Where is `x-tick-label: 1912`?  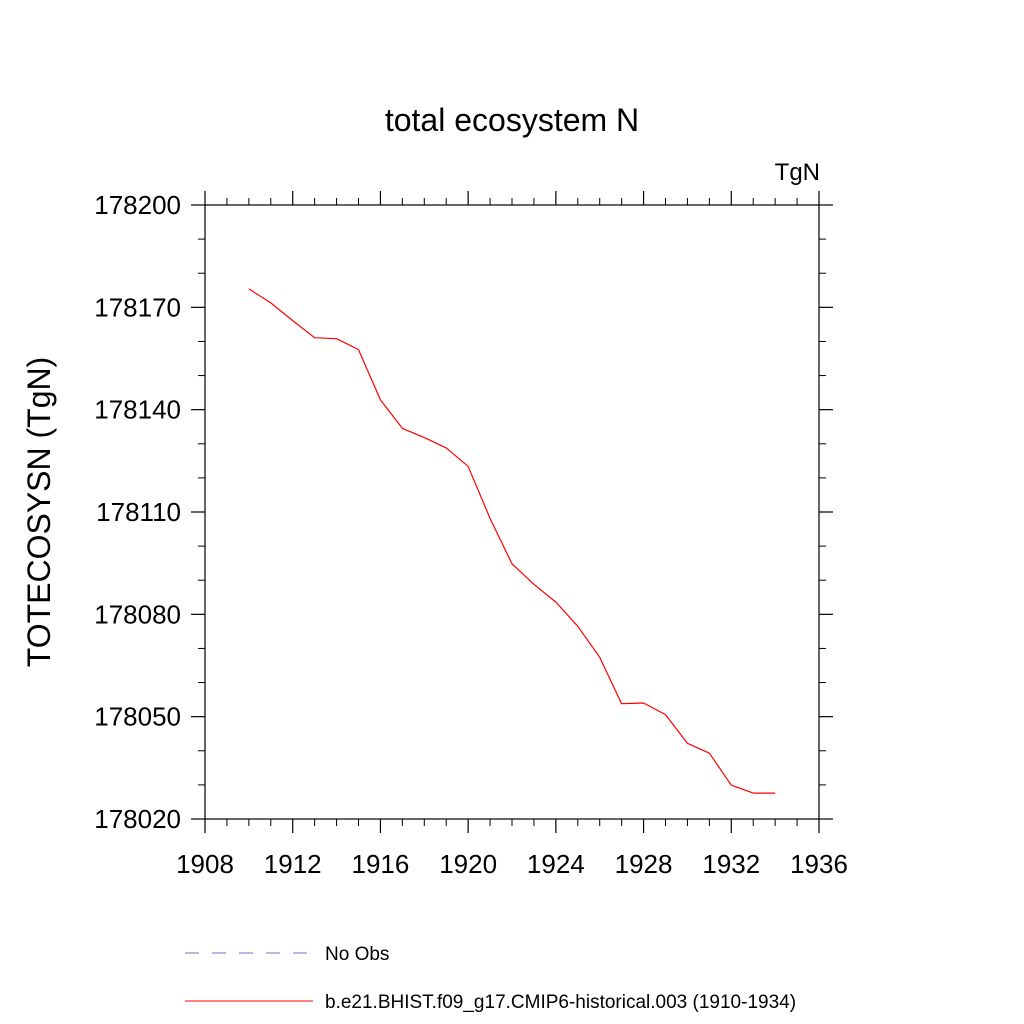 x-tick-label: 1912 is located at coordinates (293, 864).